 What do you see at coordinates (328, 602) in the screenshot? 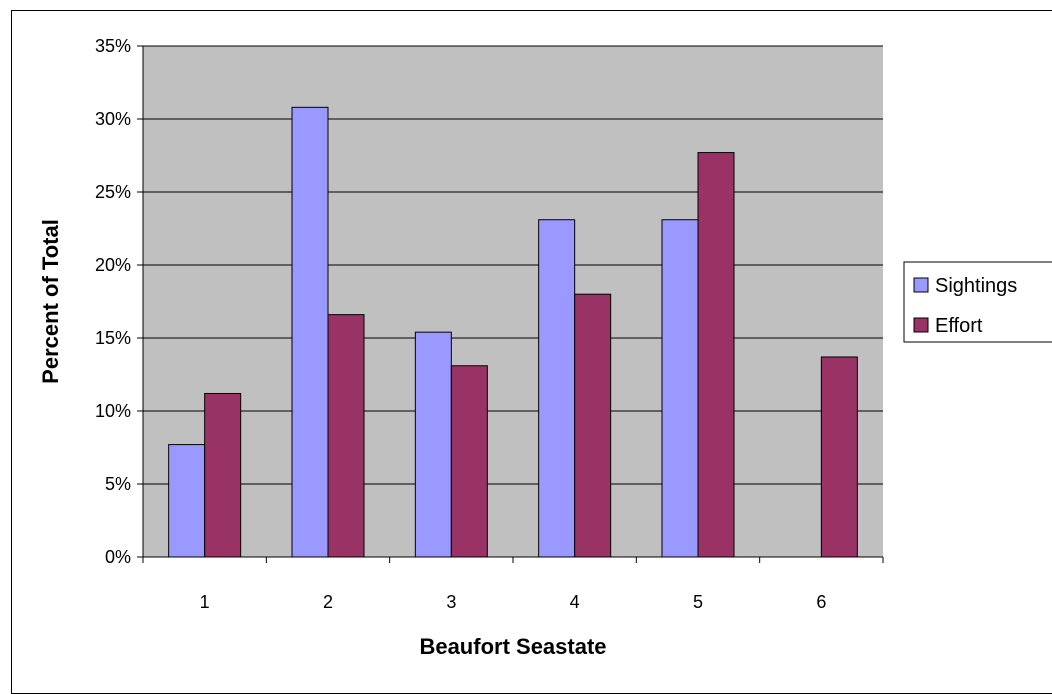
I see `x-tick-label: 2` at bounding box center [328, 602].